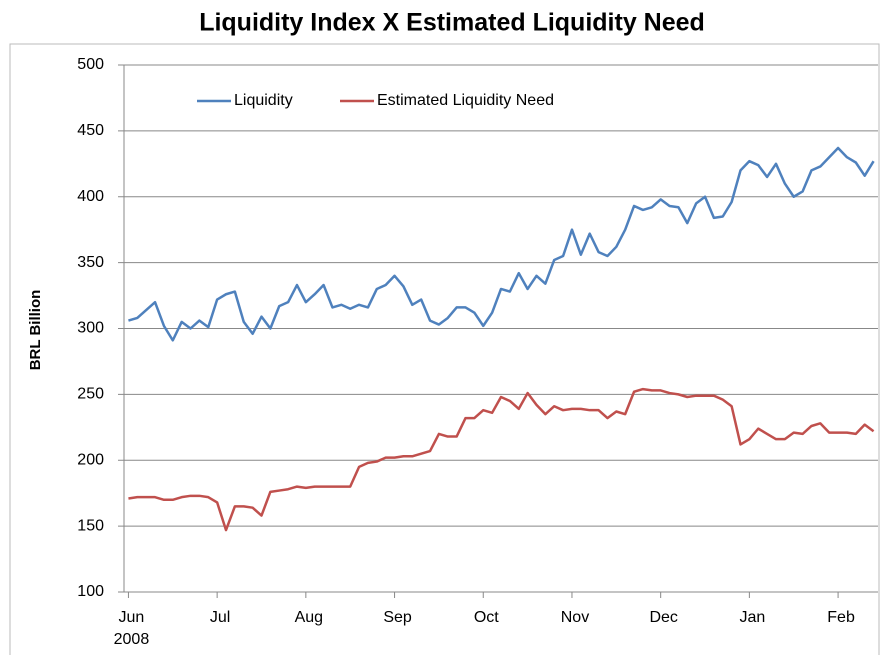  I want to click on x-tick-label: Jan, so click(752, 617).